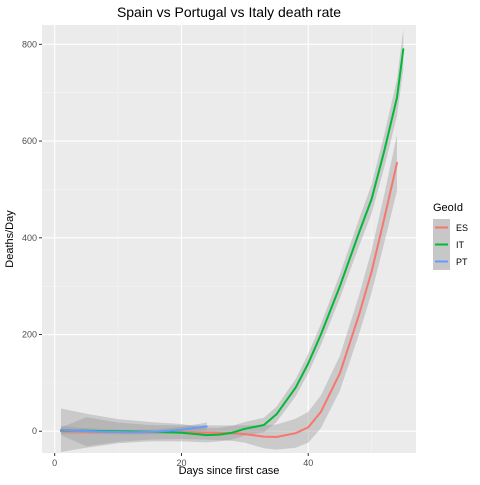 Image resolution: width=480 pixels, height=485 pixels. What do you see at coordinates (29, 238) in the screenshot?
I see `y-tick-label: 400` at bounding box center [29, 238].